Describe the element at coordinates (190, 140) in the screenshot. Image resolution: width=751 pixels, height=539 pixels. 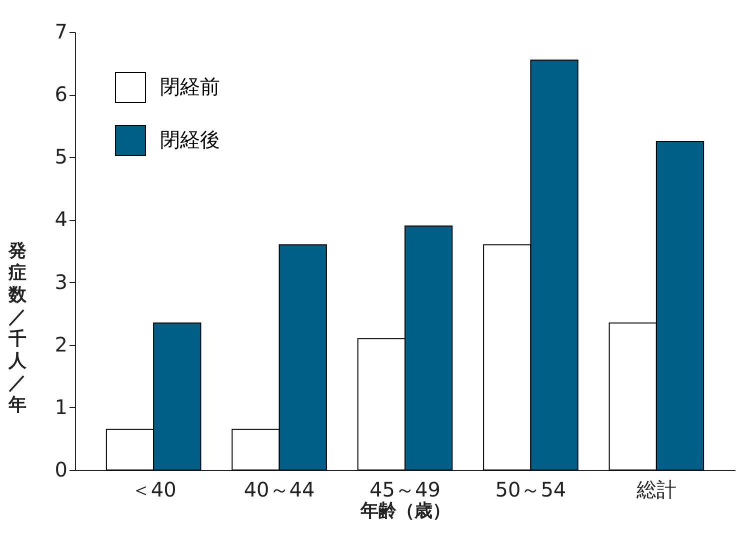
I see `legend-label: 閉経後` at that location.